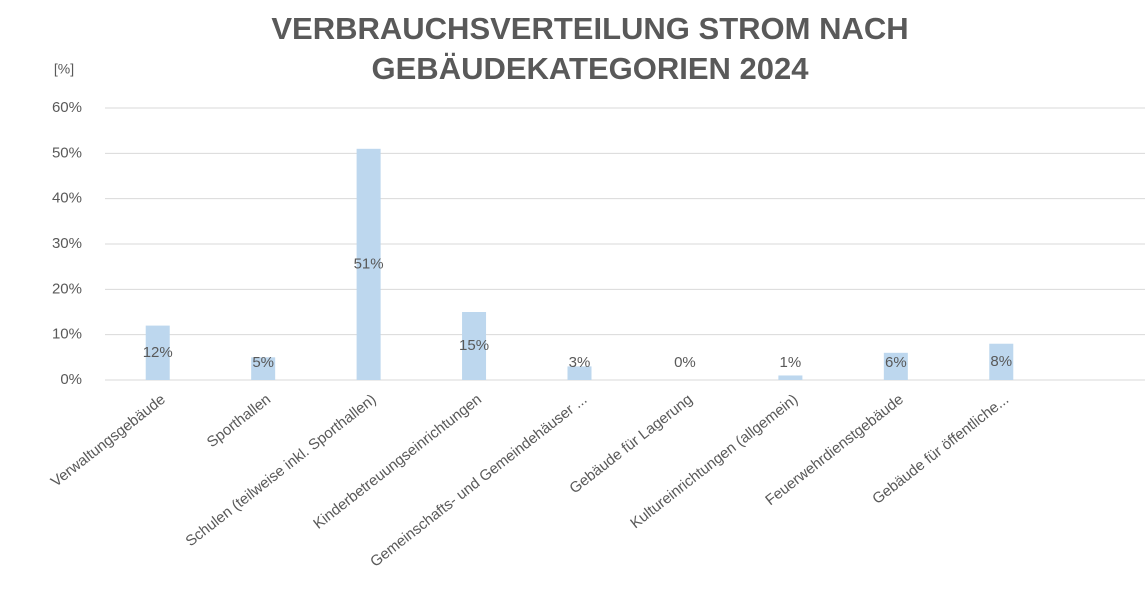 Image resolution: width=1147 pixels, height=593 pixels. Describe the element at coordinates (67, 334) in the screenshot. I see `y-tick-label: 10%` at that location.